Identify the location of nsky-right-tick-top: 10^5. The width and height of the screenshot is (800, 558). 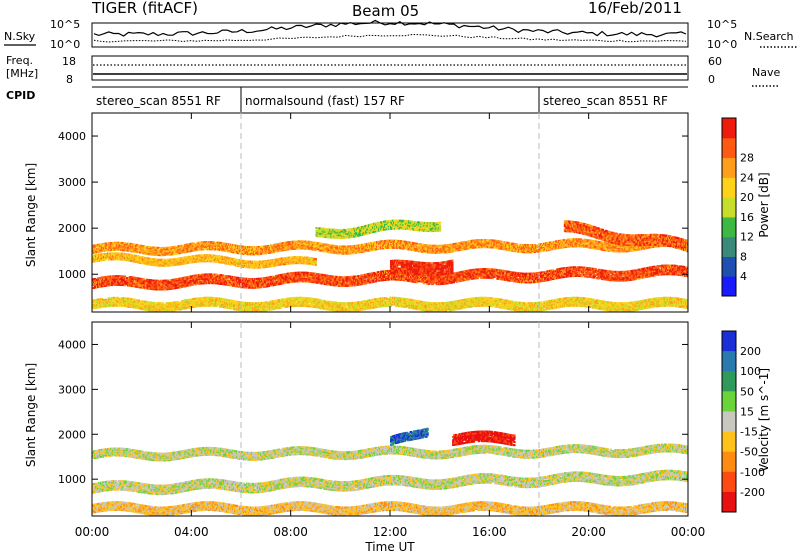
(722, 24).